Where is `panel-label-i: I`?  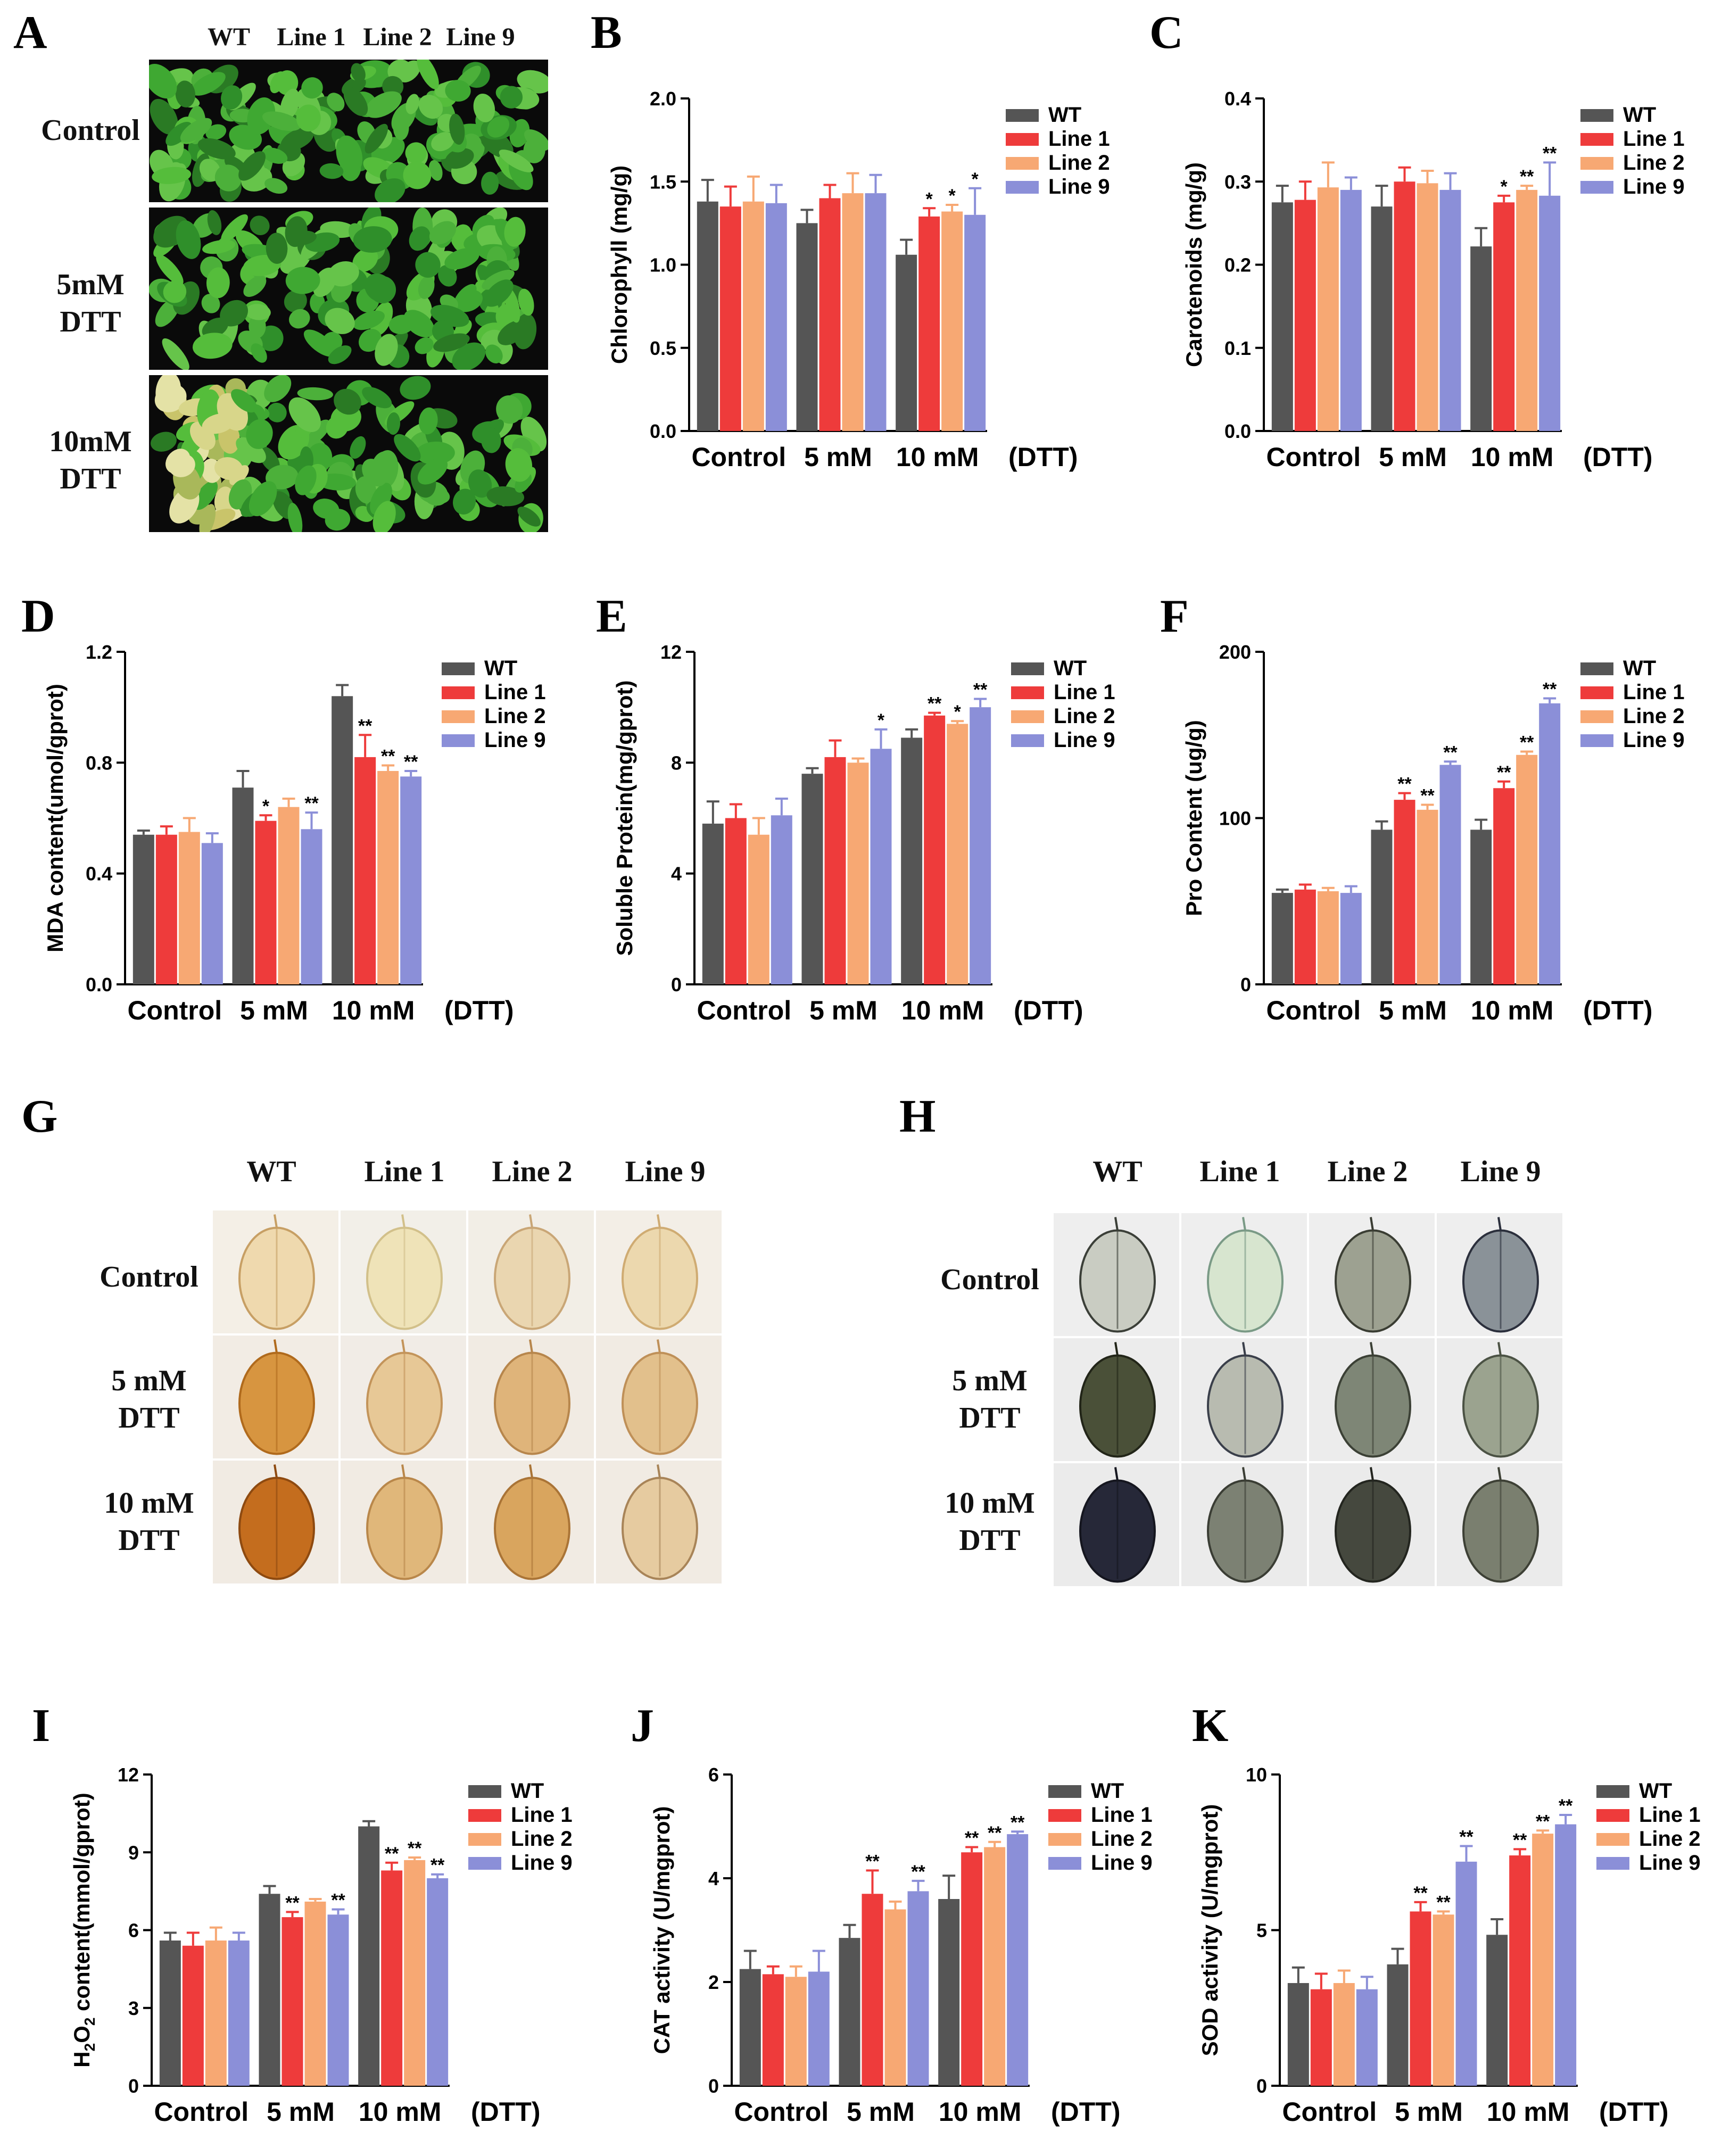 panel-label-i: I is located at coordinates (41, 1726).